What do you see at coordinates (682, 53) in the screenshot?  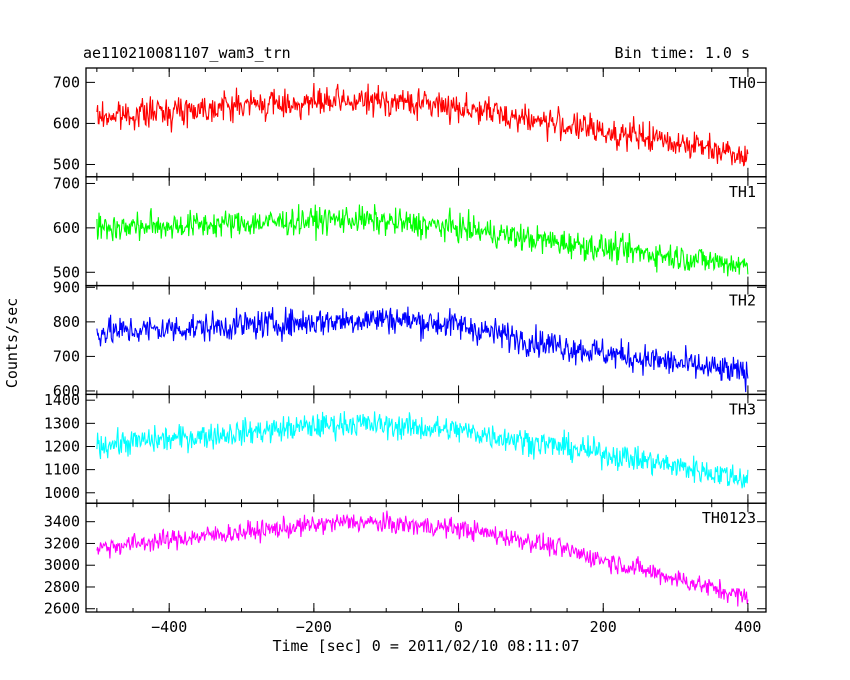 I see `bin-time-label: Bin time: 1.0 s` at bounding box center [682, 53].